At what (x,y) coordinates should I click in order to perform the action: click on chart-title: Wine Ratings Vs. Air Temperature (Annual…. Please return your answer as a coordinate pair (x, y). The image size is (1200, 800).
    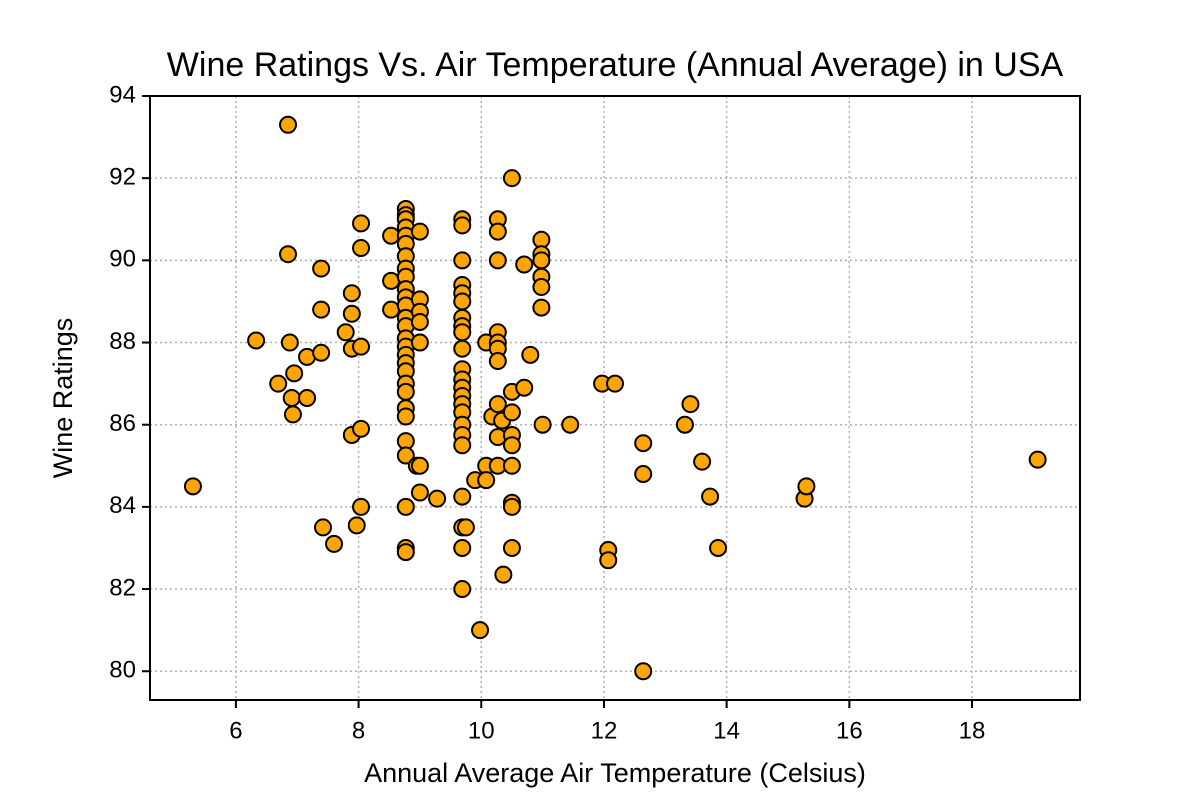
    Looking at the image, I should click on (615, 65).